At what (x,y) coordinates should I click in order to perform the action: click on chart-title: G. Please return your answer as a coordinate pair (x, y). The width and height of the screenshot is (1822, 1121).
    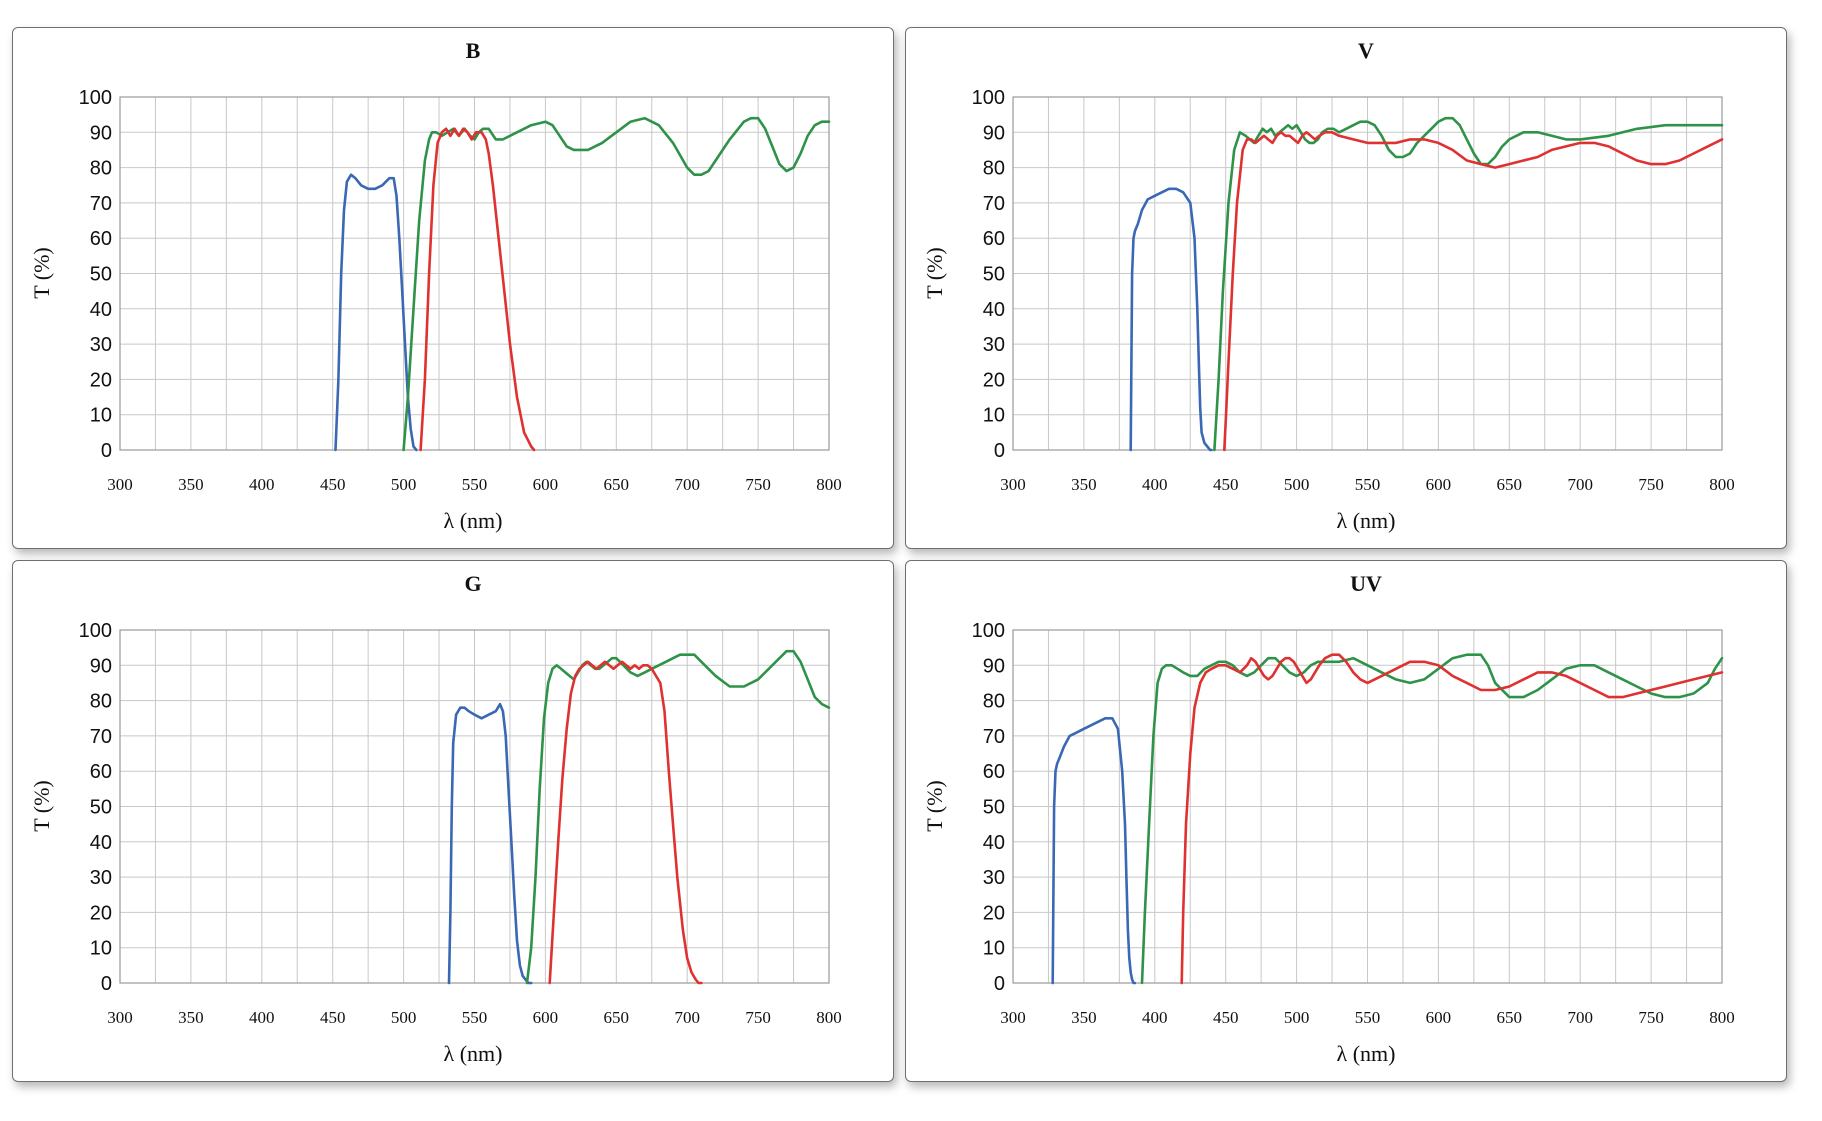
    Looking at the image, I should click on (472, 583).